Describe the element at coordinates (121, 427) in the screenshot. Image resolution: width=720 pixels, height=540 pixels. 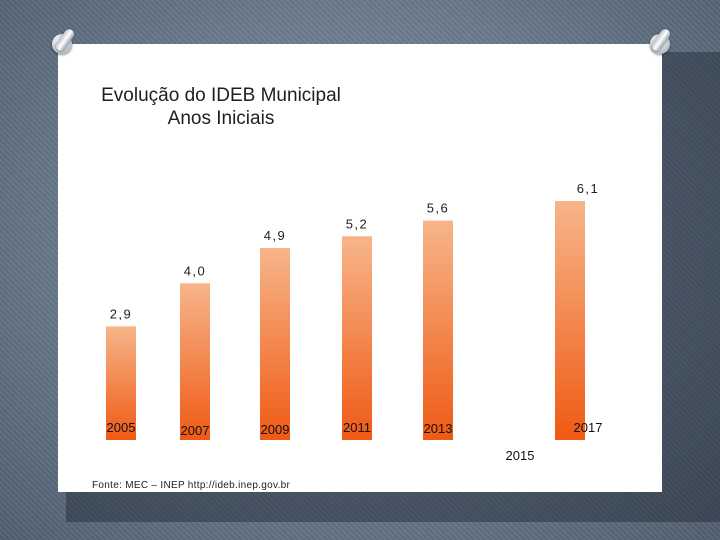
I see `category-label-2005: 2005` at that location.